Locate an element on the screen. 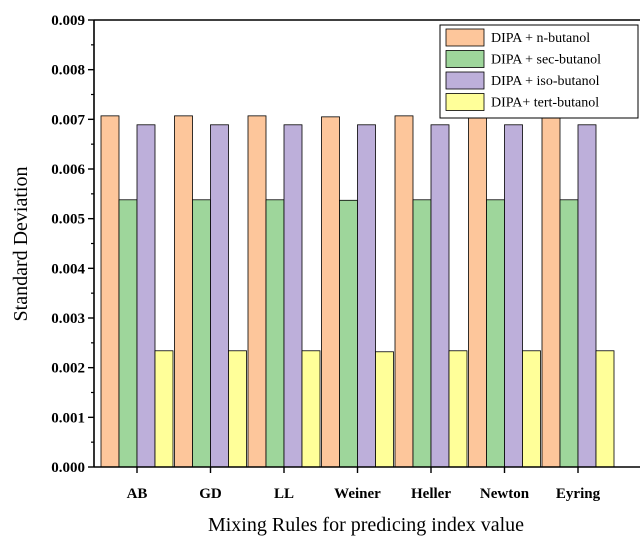 The width and height of the screenshot is (640, 538). y-tick-label: 0.000 is located at coordinates (68, 468).